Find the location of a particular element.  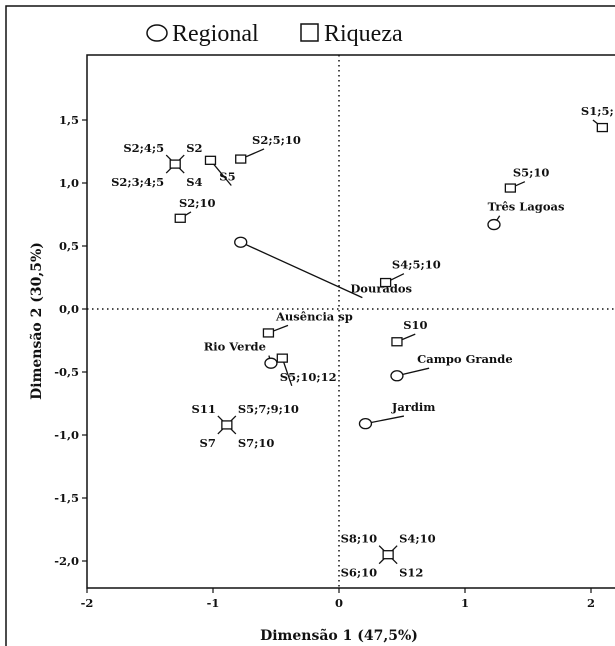

y-tick-label: 1,0 is located at coordinates (69, 183).